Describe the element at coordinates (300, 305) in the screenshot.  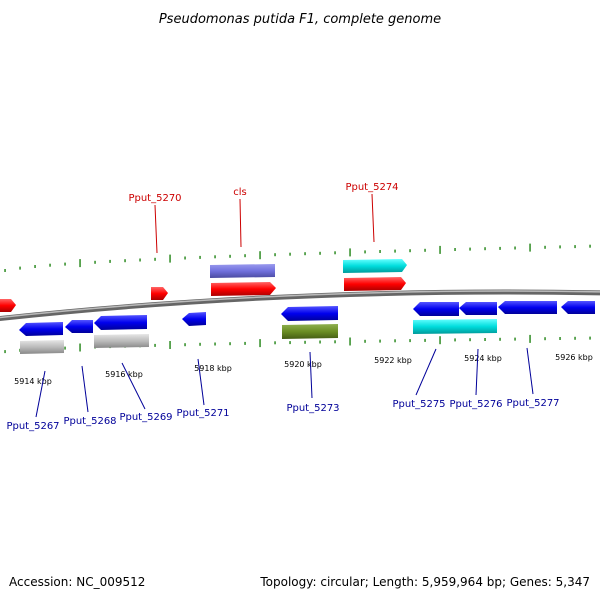
I see `genome-backbone` at that location.